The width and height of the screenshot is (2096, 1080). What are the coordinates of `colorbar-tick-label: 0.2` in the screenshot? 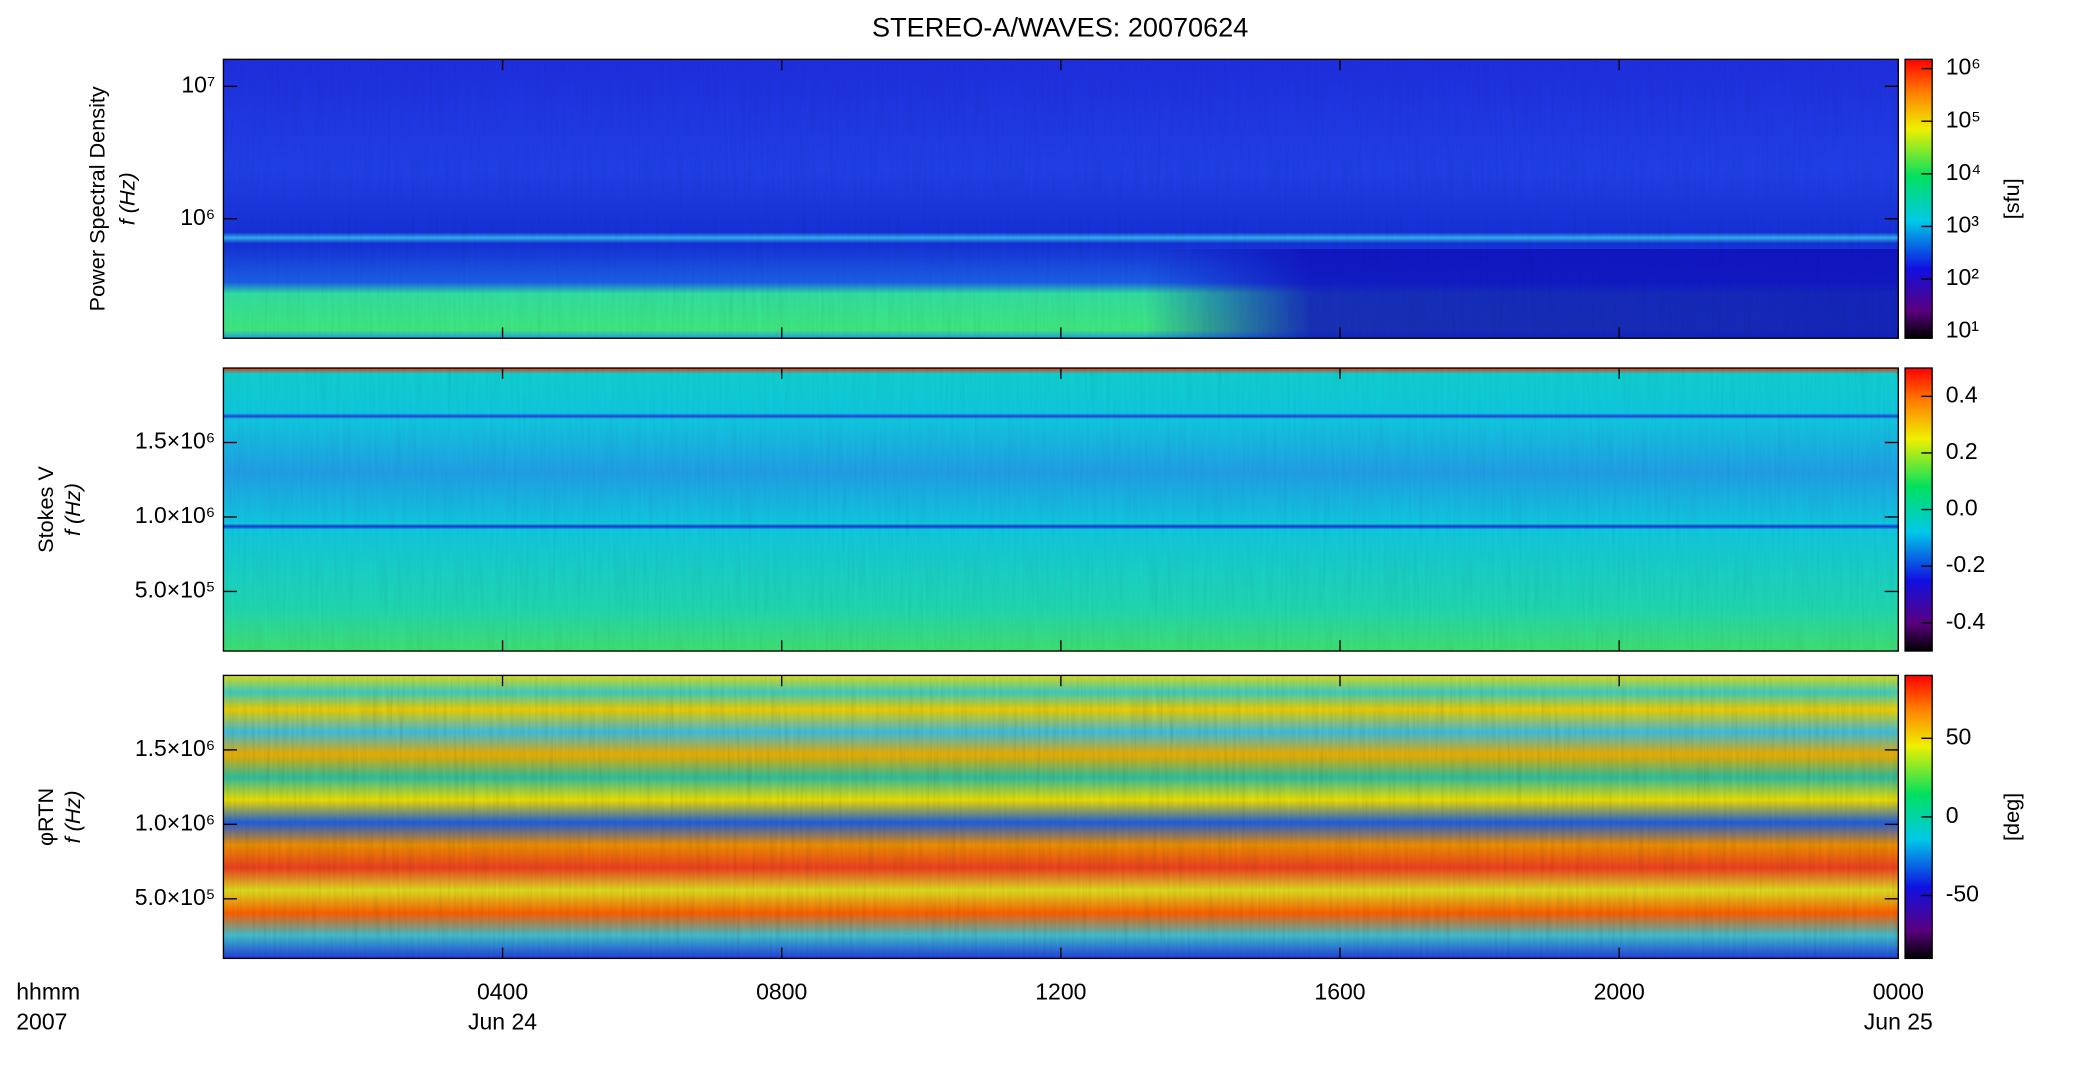 It's located at (1962, 451).